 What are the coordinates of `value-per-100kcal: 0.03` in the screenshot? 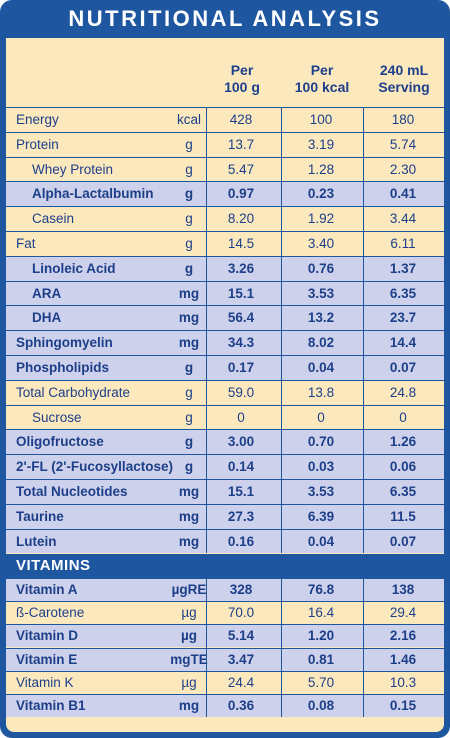 It's located at (321, 467).